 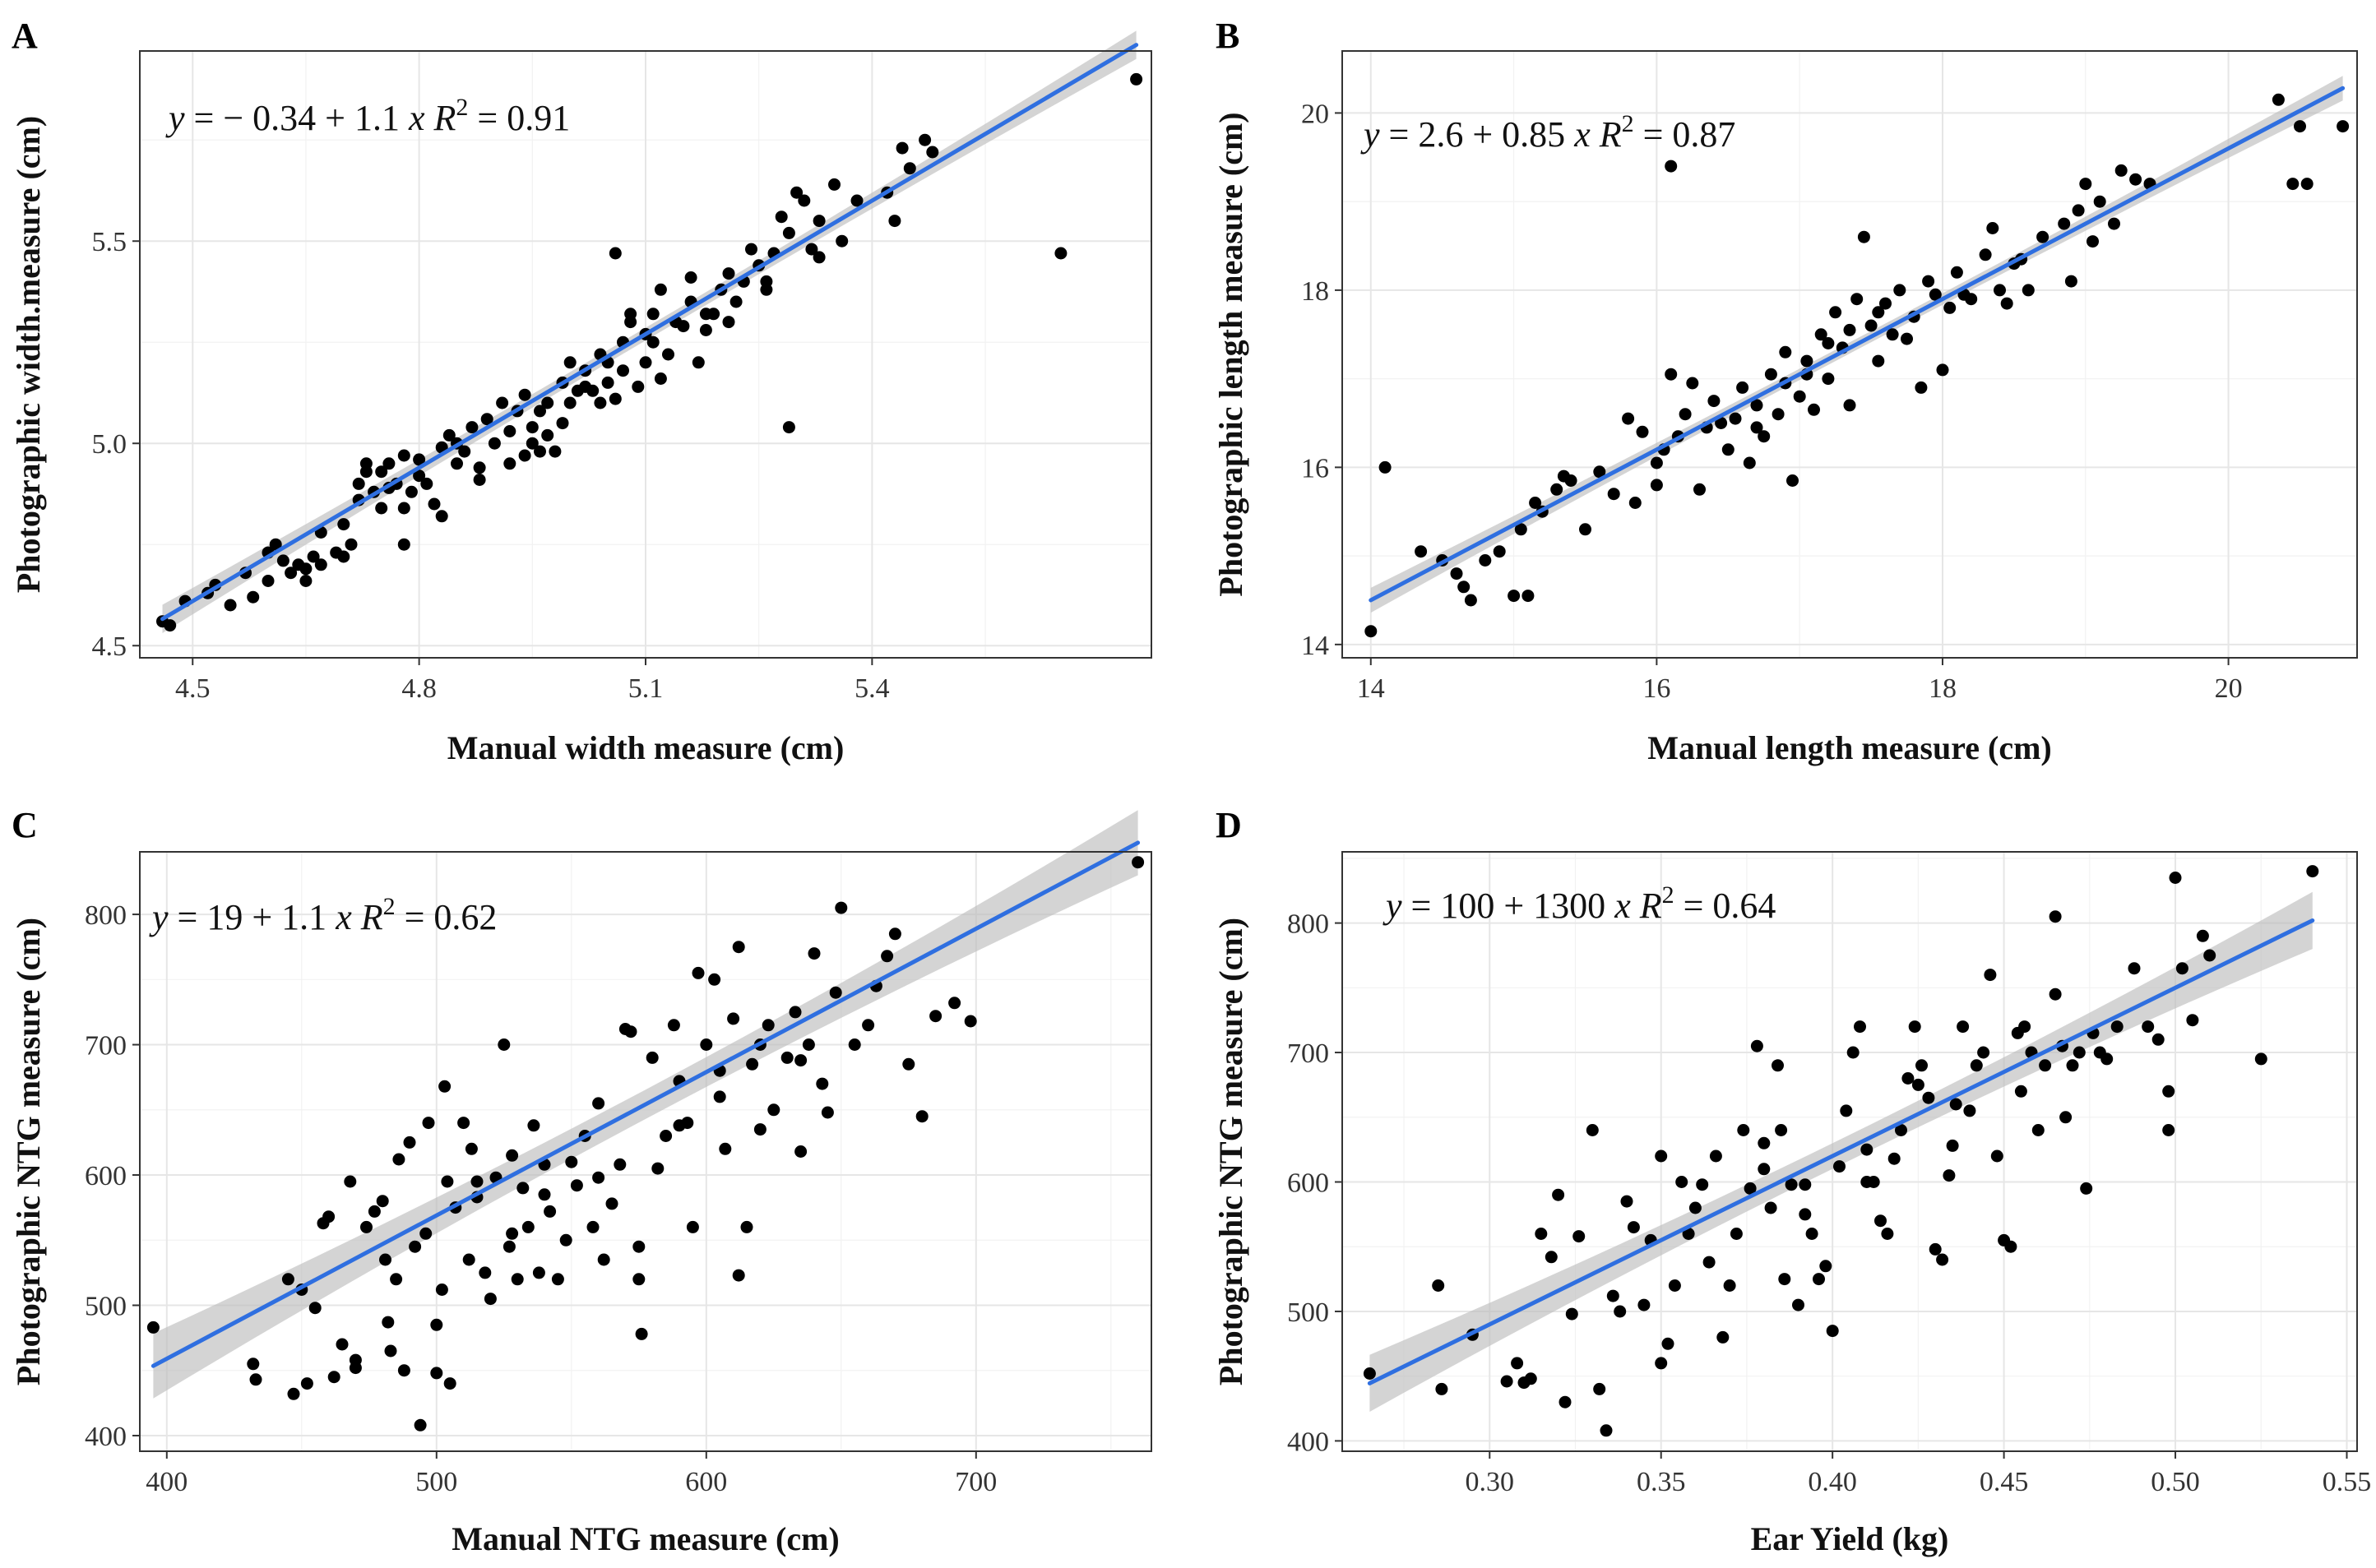 I want to click on equation-exp: 2, so click(x=1628, y=123).